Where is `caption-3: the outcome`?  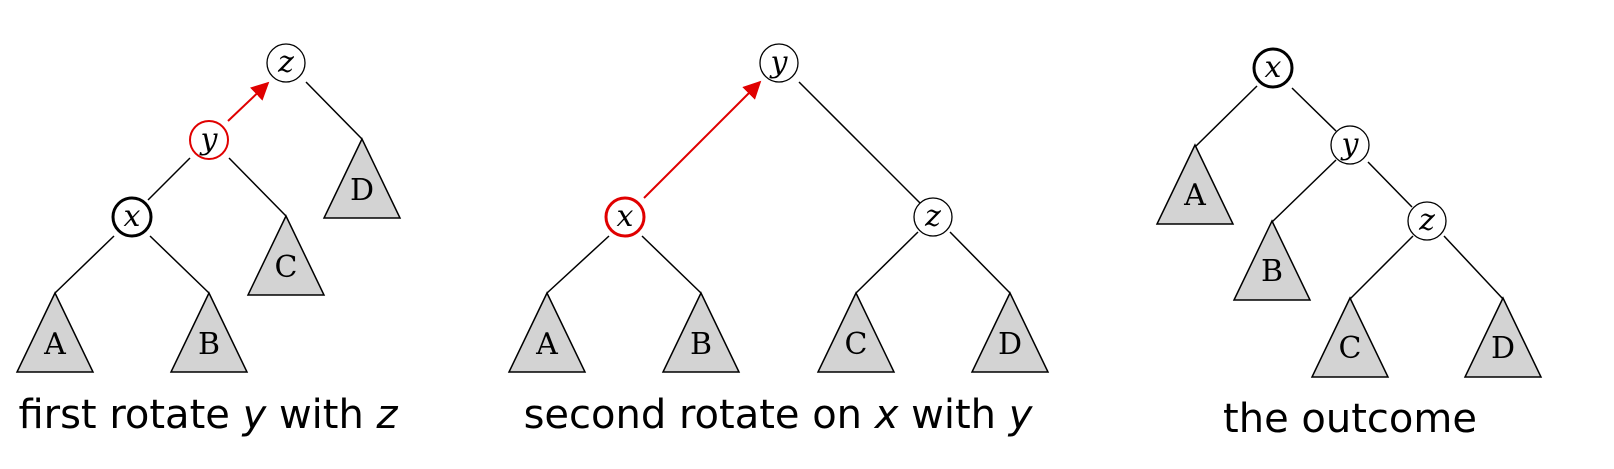 caption-3: the outcome is located at coordinates (1350, 419).